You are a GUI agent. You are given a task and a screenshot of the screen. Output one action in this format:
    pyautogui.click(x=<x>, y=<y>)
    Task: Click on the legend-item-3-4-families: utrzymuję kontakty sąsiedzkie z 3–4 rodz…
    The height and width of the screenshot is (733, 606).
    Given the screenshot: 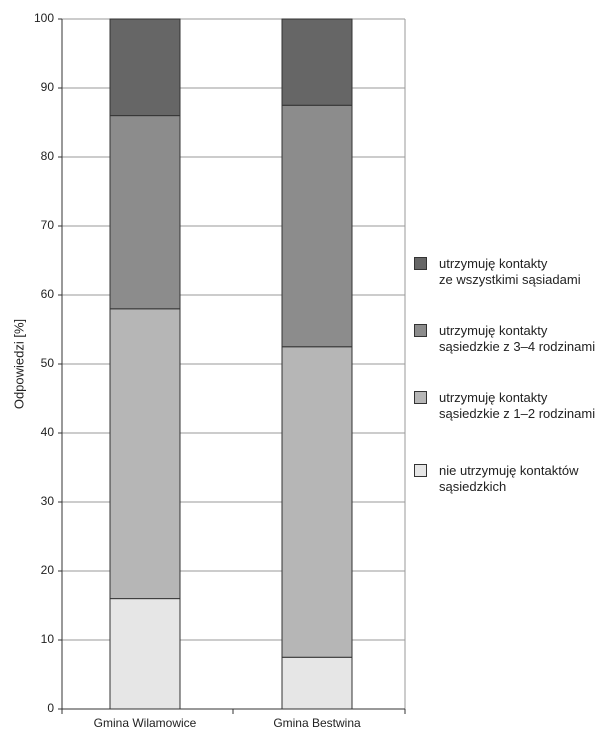 What is the action you would take?
    pyautogui.click(x=509, y=339)
    